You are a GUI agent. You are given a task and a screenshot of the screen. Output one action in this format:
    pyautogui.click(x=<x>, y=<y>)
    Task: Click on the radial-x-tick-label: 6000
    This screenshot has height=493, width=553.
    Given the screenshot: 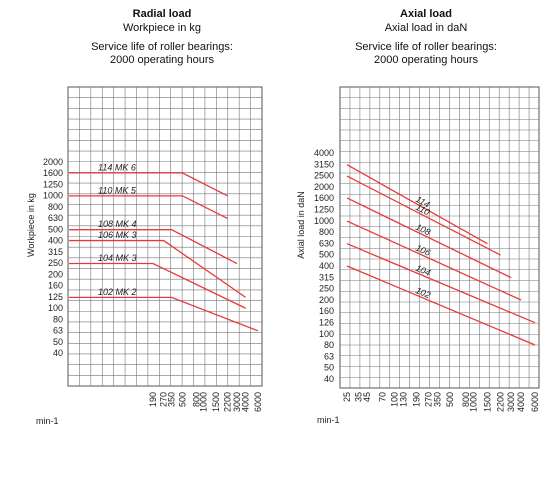 What is the action you would take?
    pyautogui.click(x=258, y=402)
    